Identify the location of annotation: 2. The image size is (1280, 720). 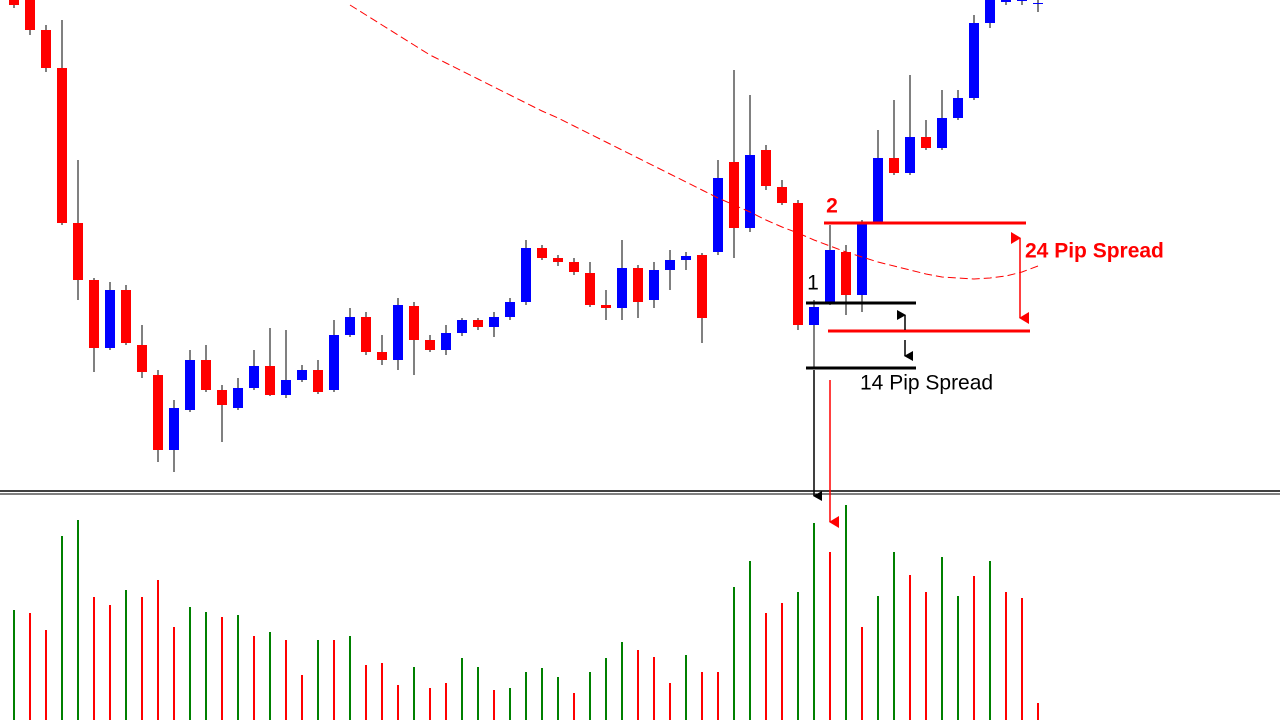
(832, 206).